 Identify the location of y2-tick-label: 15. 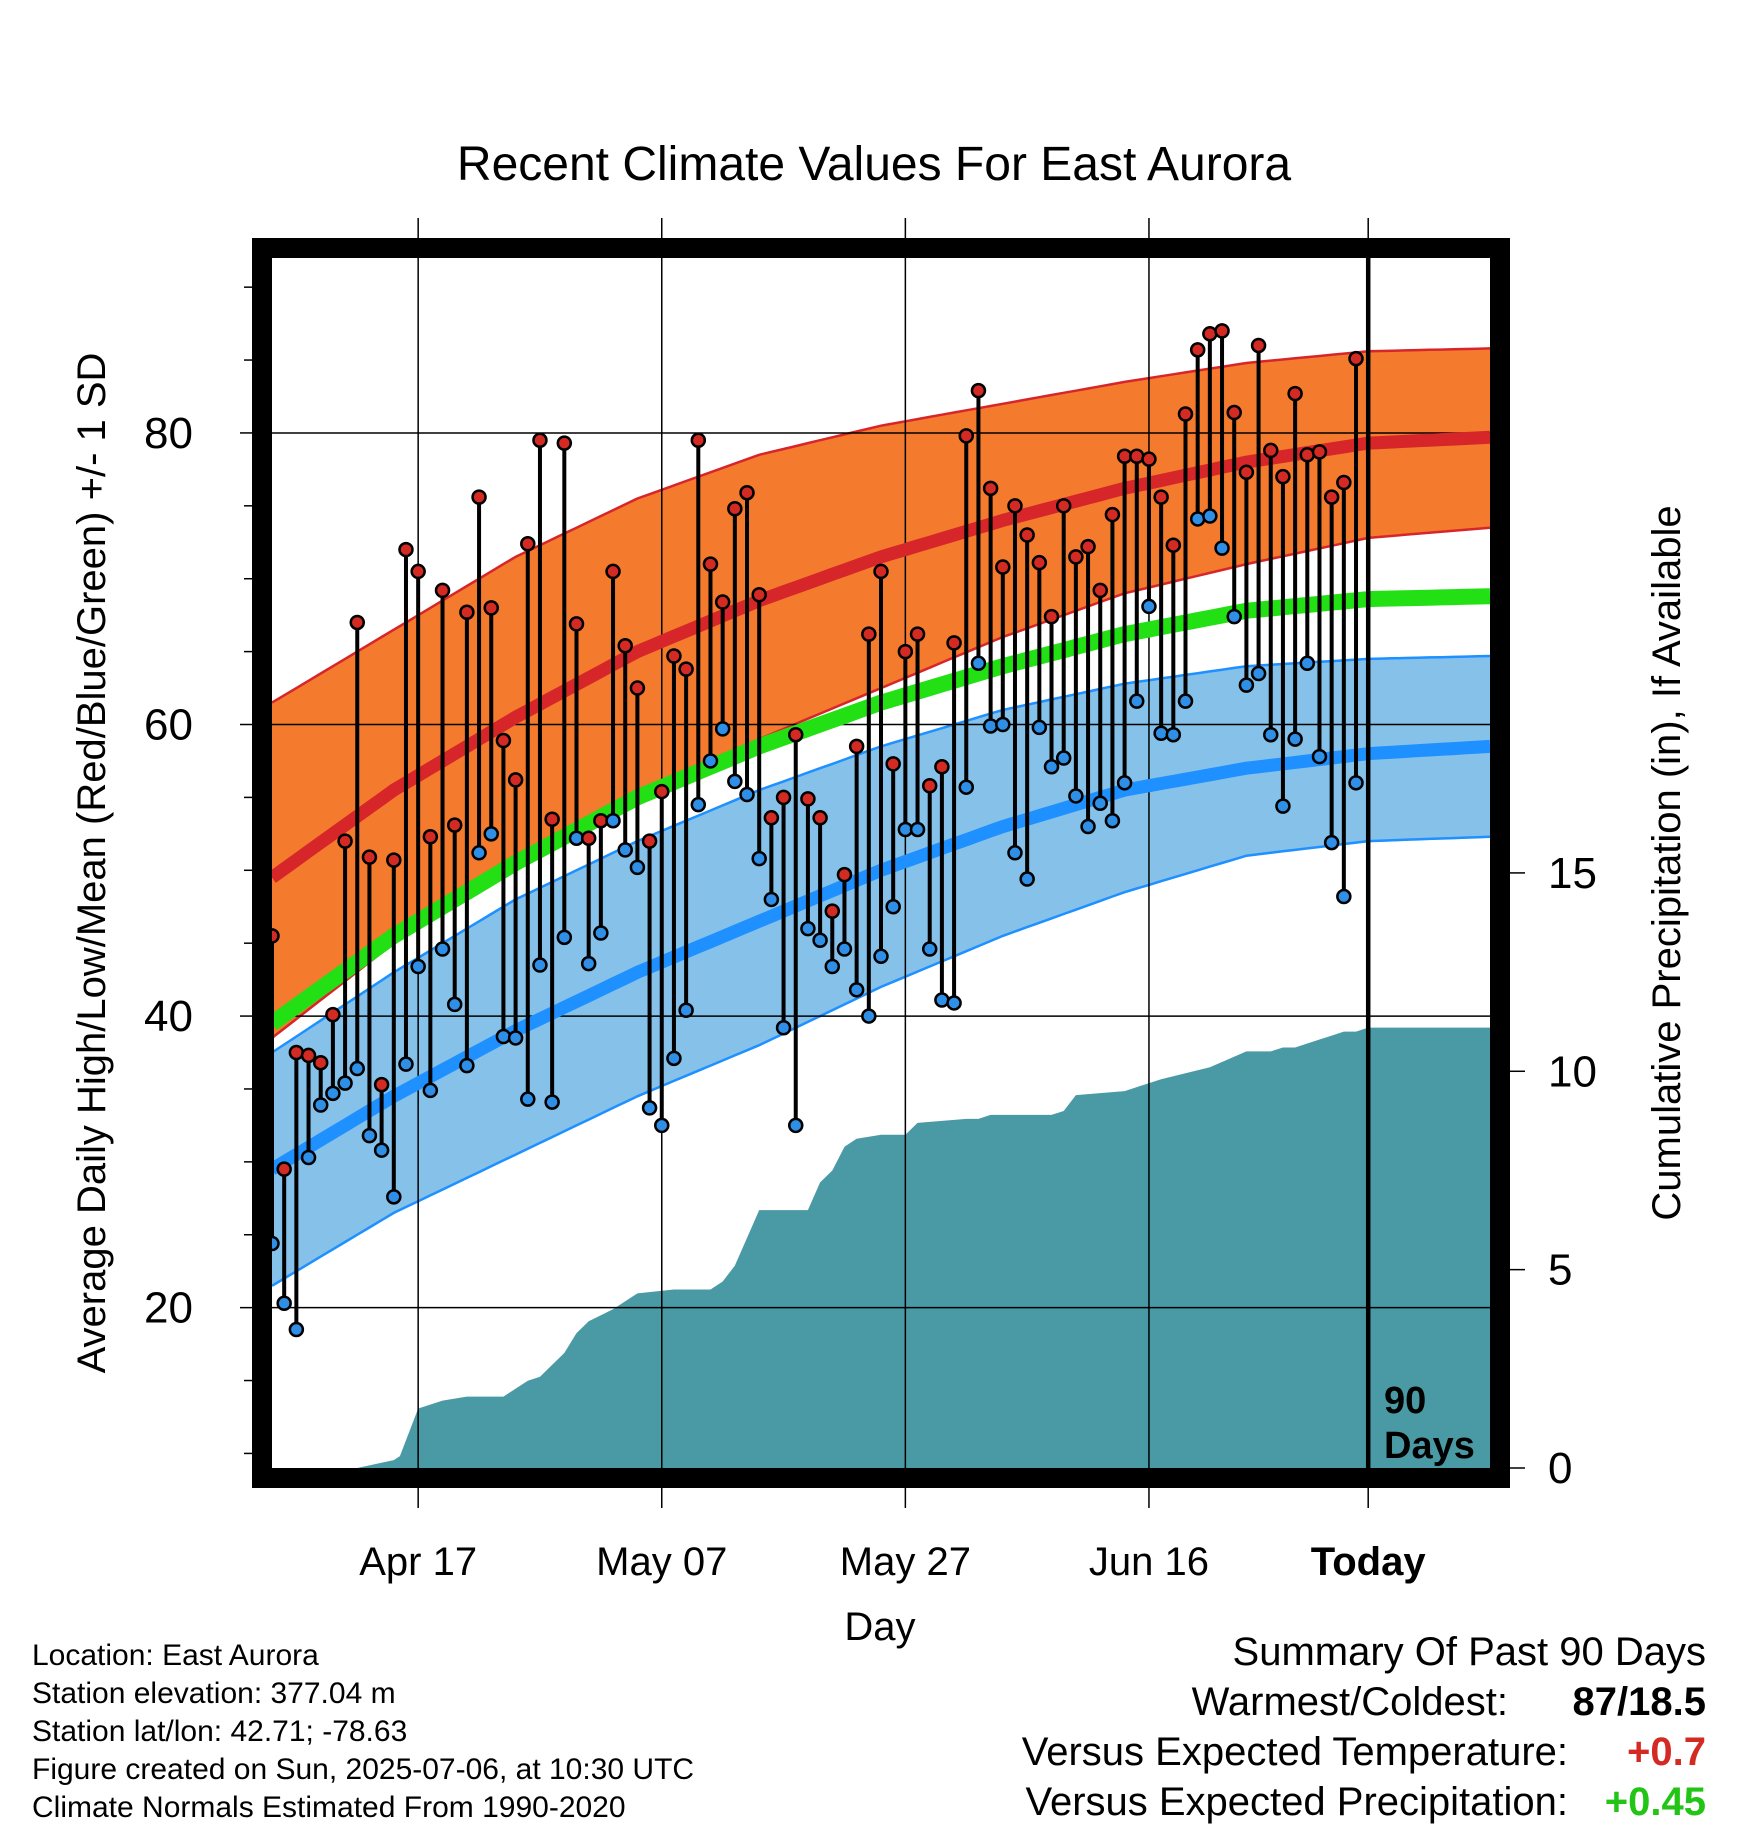
(1572, 873).